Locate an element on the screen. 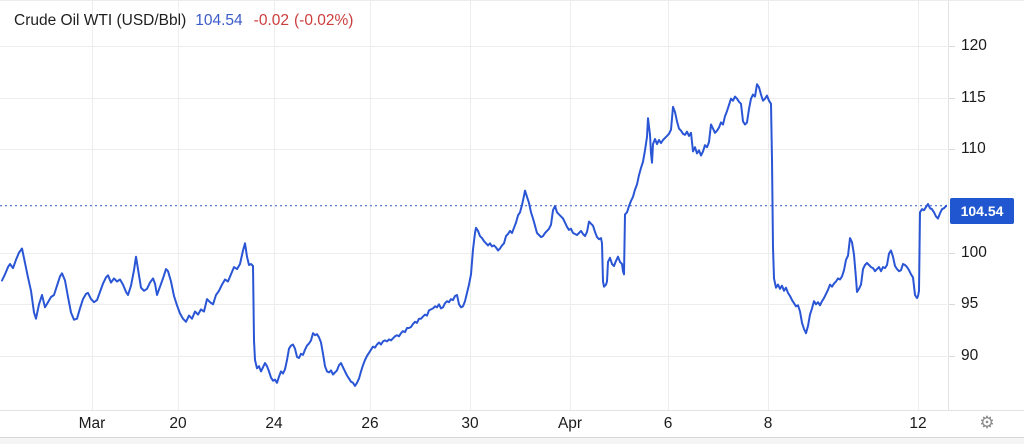 This screenshot has width=1024, height=444. x-axis-label: 12 is located at coordinates (918, 423).